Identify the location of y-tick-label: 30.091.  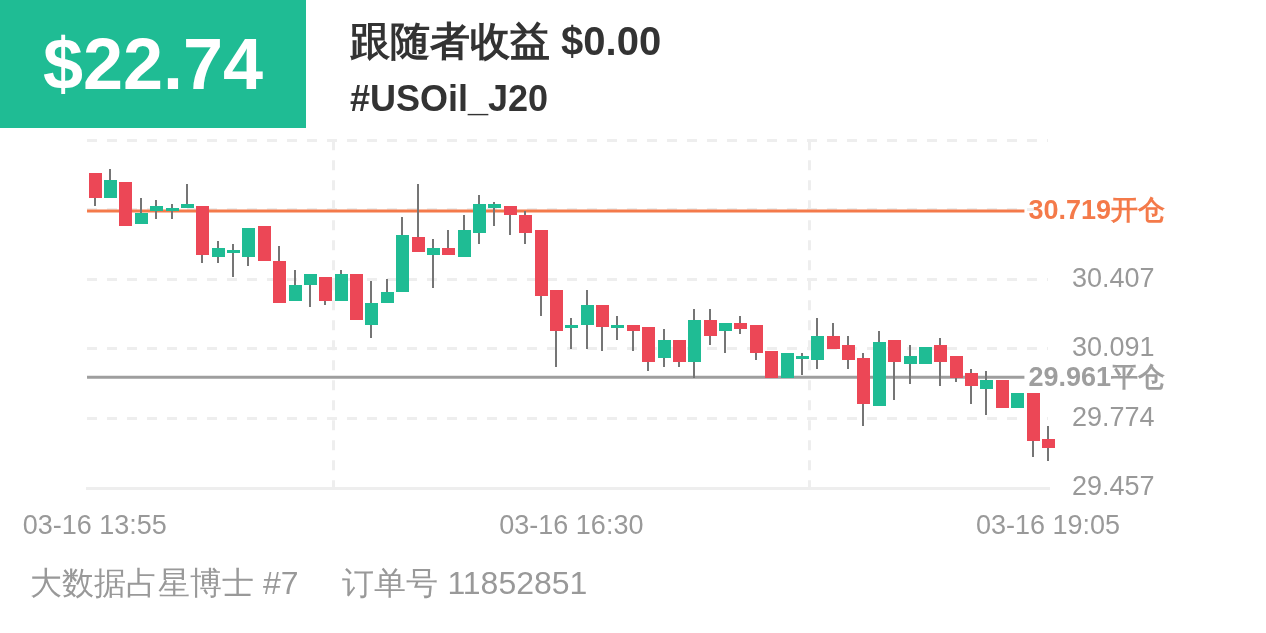
(1113, 347).